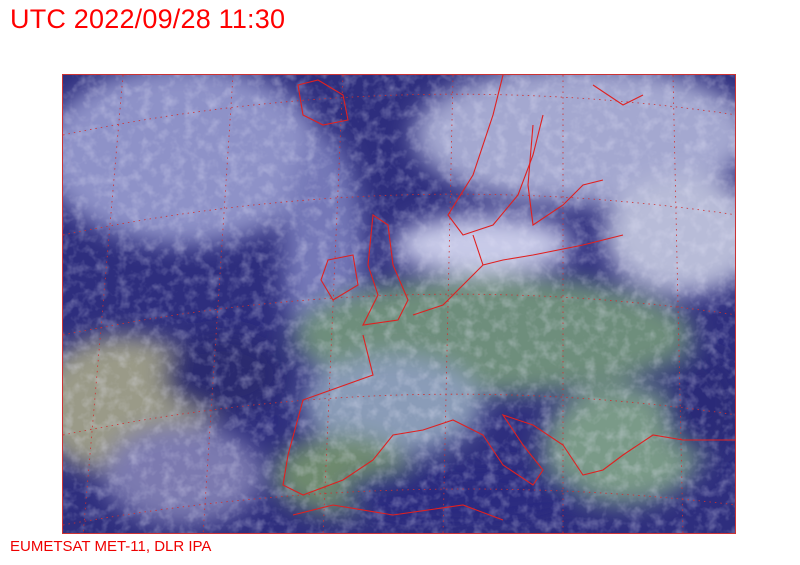 Image resolution: width=800 pixels, height=565 pixels. I want to click on baltic-coast, so click(548, 250).